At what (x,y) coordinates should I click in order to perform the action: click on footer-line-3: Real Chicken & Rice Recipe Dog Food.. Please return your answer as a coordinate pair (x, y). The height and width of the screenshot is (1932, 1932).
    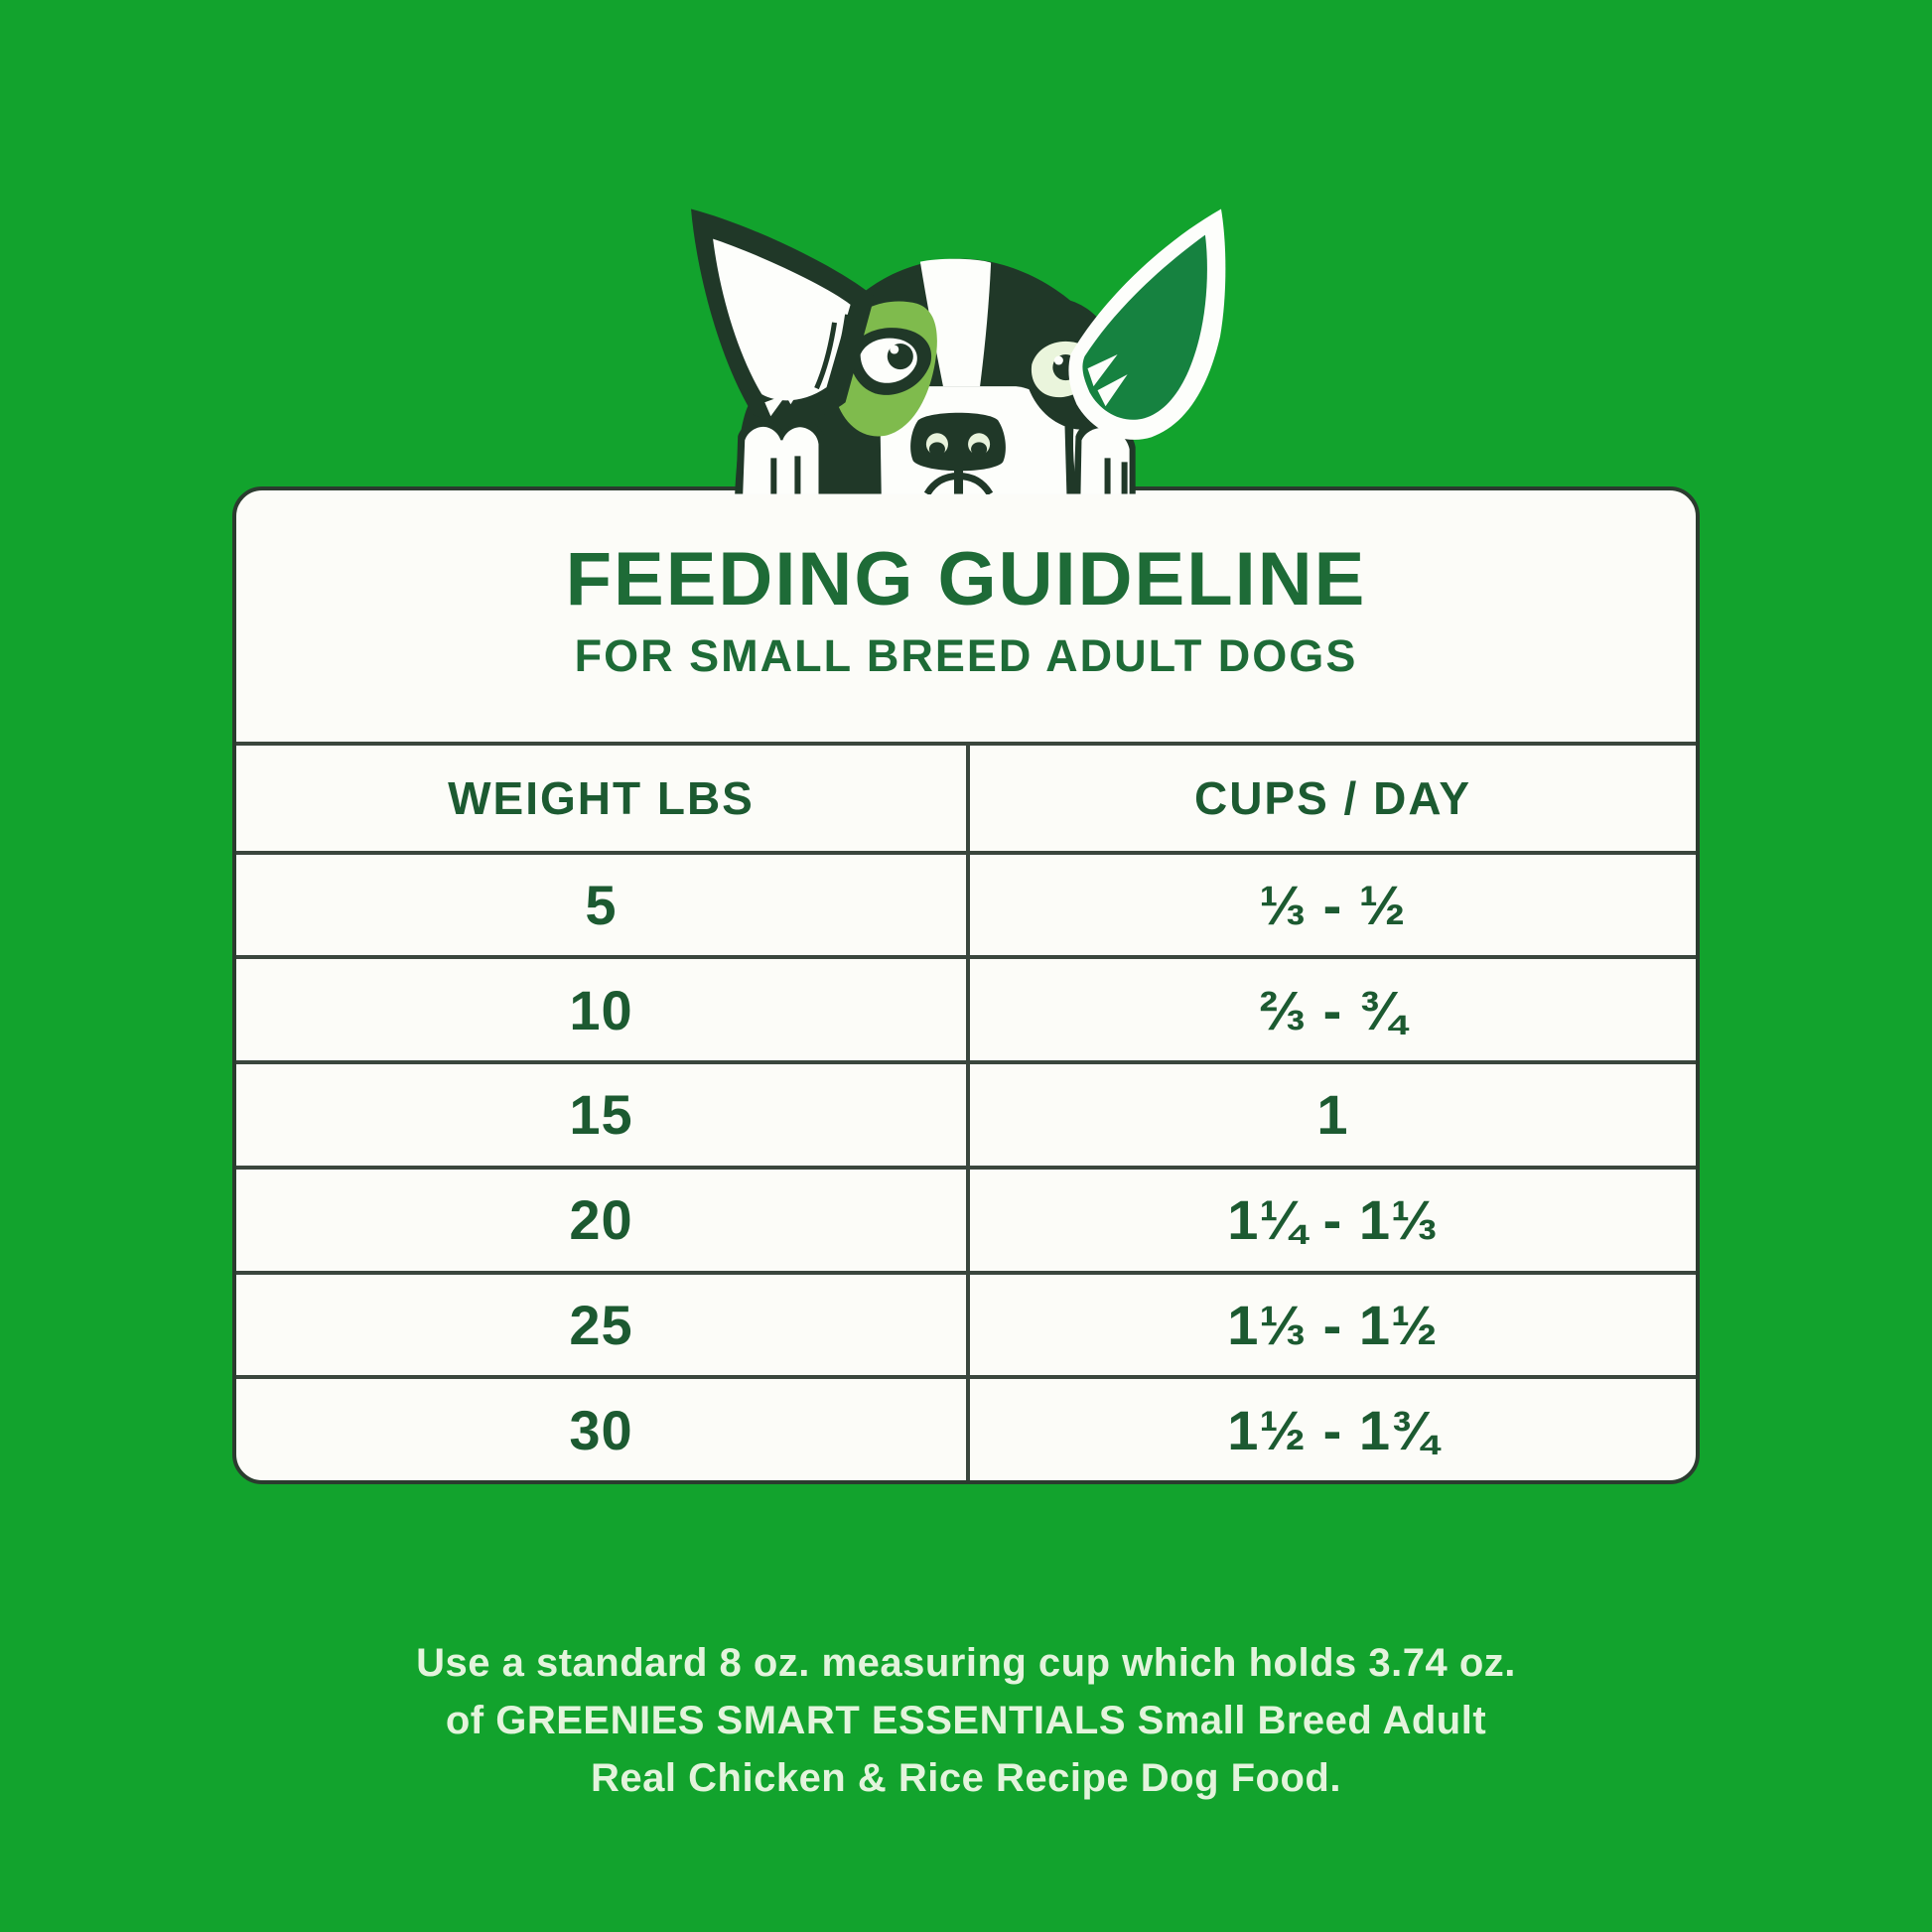
    Looking at the image, I should click on (966, 1778).